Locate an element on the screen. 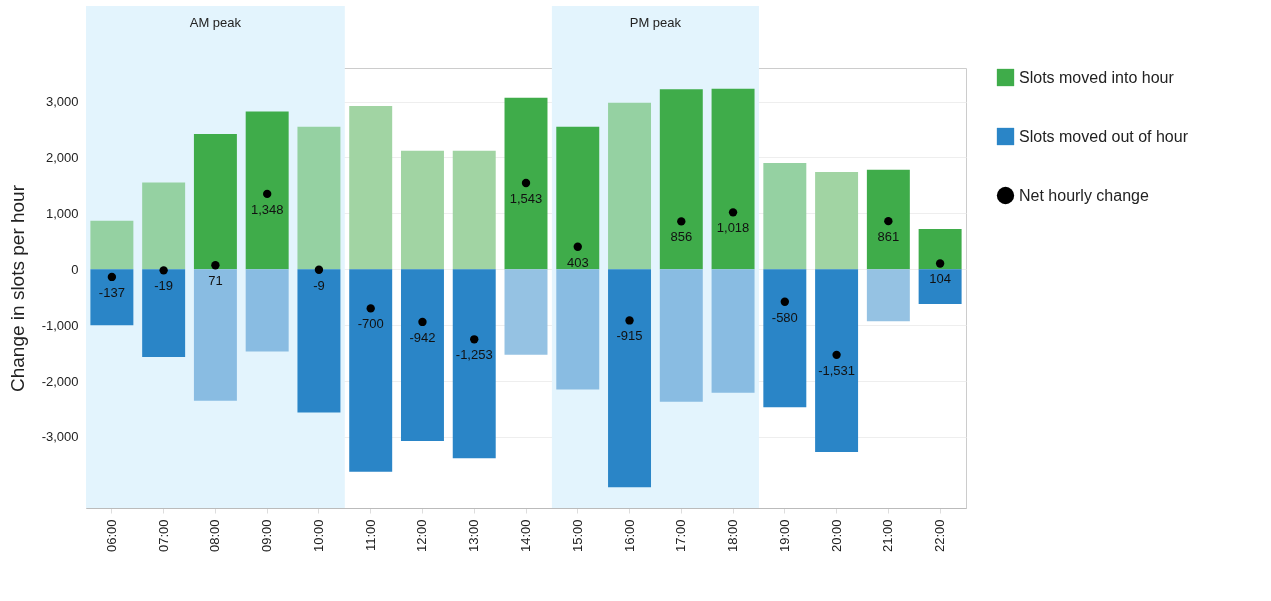  x-tick-label: 15:00 is located at coordinates (577, 536).